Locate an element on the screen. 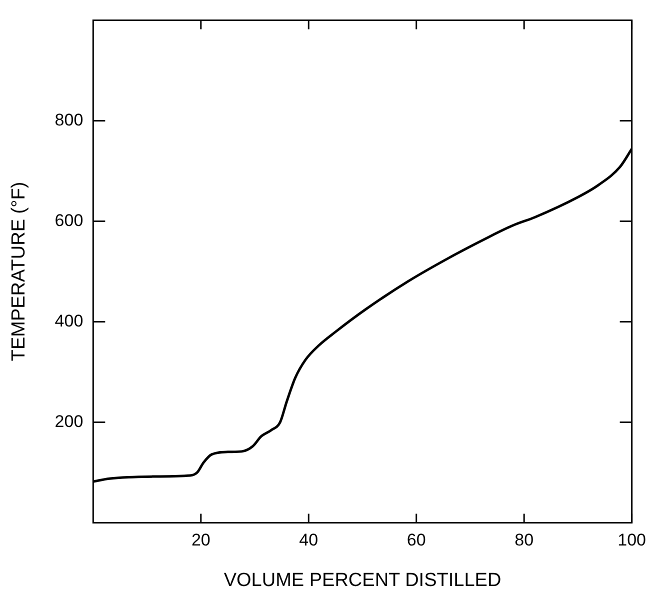 This screenshot has width=654, height=600. y-tick-label: 400 is located at coordinates (69, 320).